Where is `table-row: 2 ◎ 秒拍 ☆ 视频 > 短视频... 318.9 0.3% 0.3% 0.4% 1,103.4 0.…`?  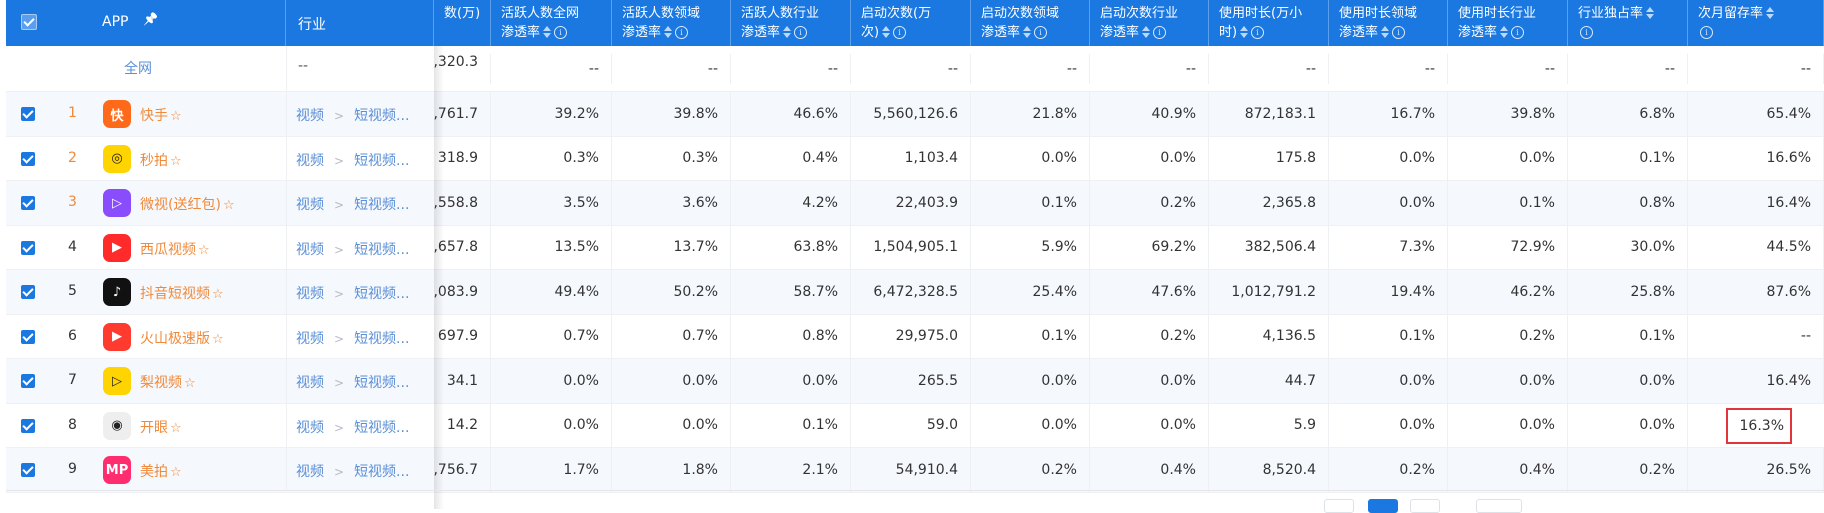 table-row: 2 ◎ 秒拍 ☆ 视频 > 短视频... 318.9 0.3% 0.3% 0.4% 1,103.4 0.… is located at coordinates (915, 158).